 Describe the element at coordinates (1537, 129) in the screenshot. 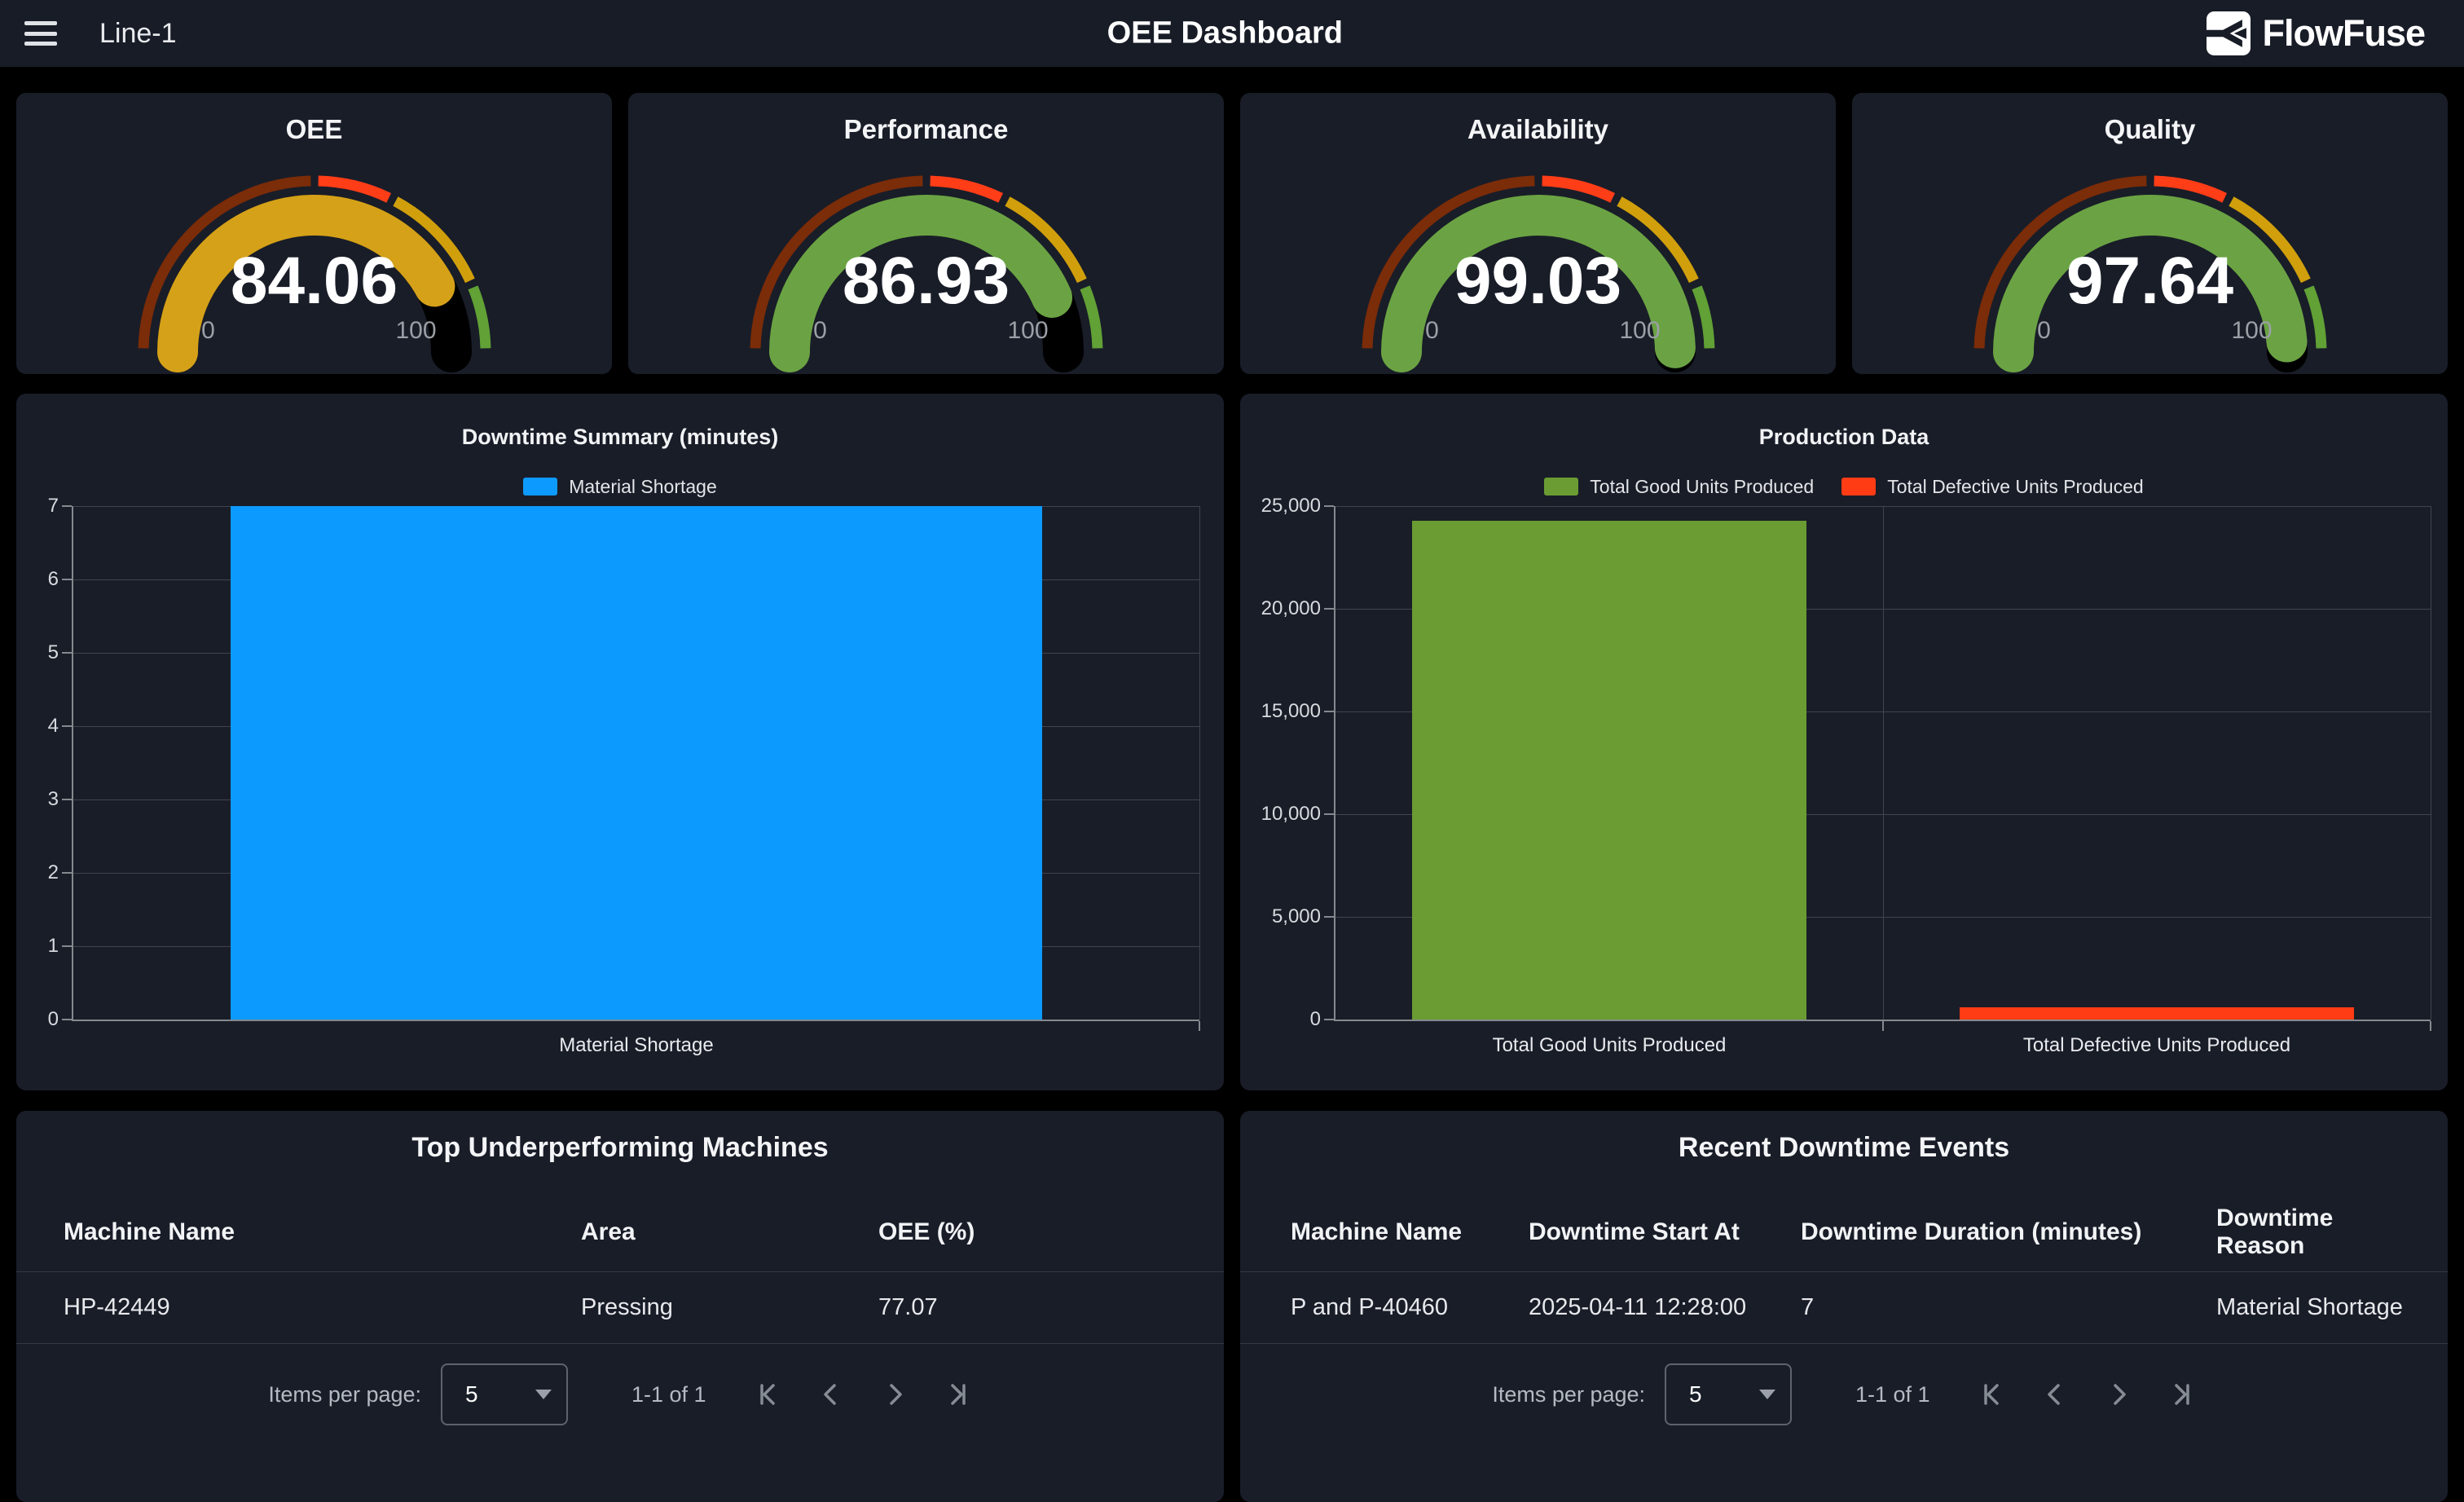

I see `gauge-title: Availability` at that location.